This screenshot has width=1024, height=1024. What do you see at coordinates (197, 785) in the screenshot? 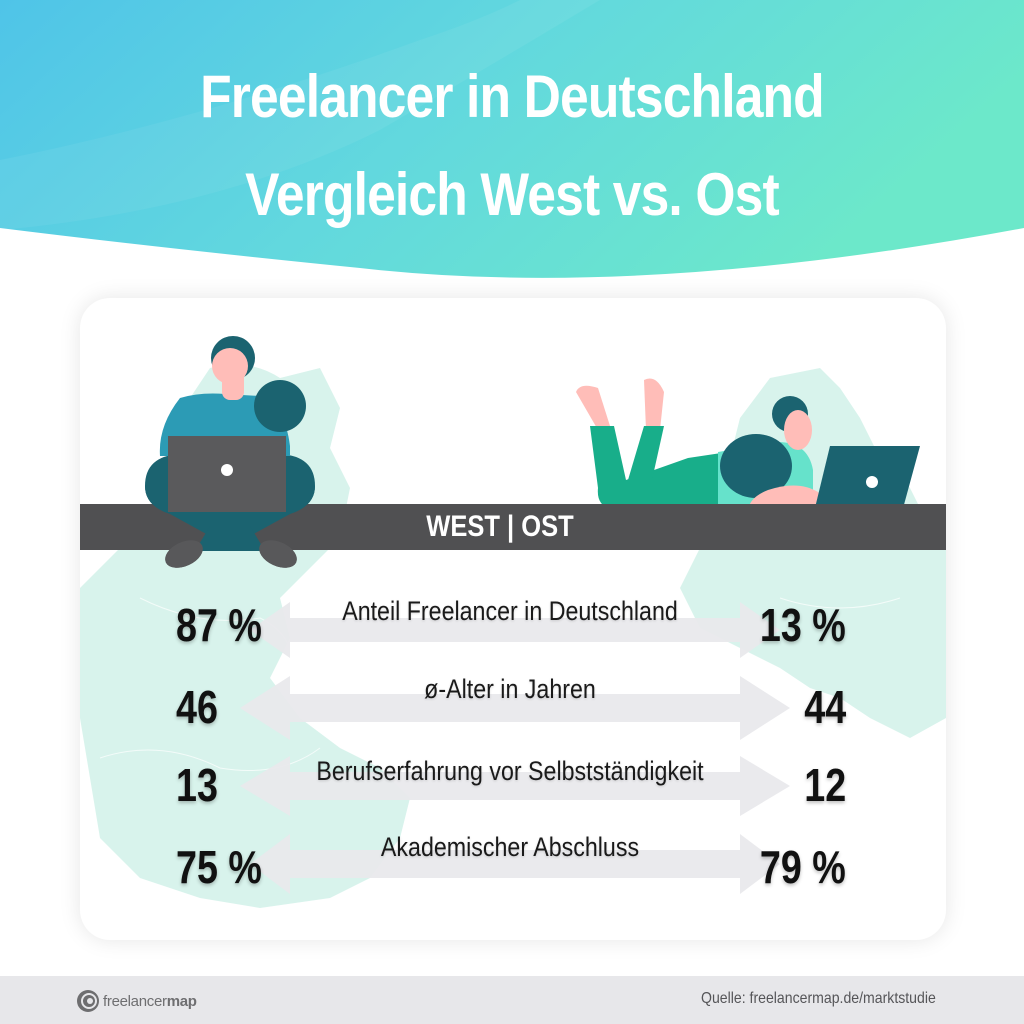
I see `west-value: 13` at bounding box center [197, 785].